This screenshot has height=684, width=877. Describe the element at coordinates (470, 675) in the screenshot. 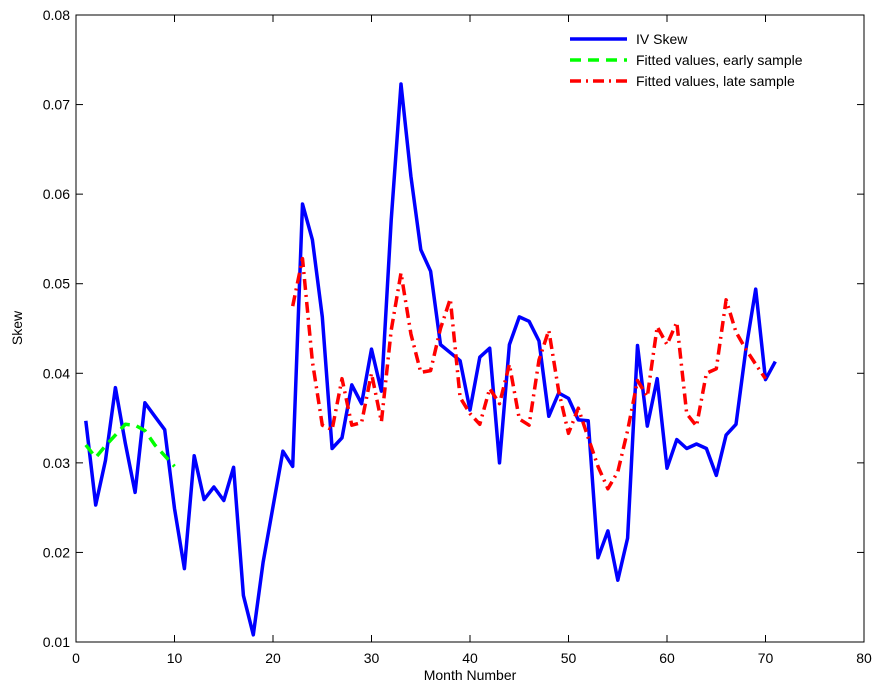

I see `x-axis-label: Month Number` at that location.